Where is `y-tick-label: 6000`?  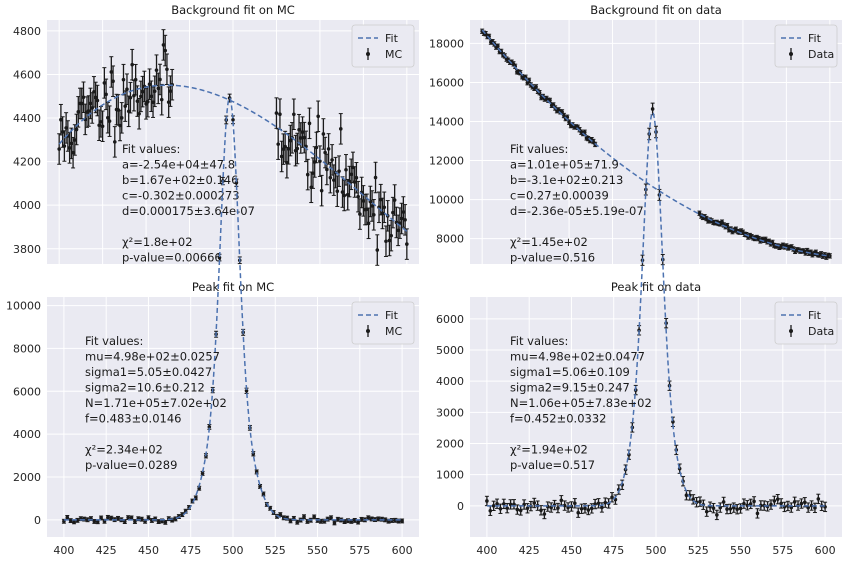
y-tick-label: 6000 is located at coordinates (27, 391).